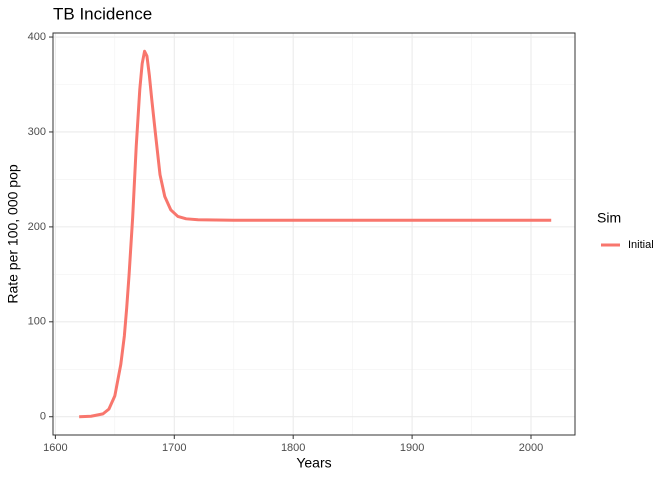 The width and height of the screenshot is (672, 485). I want to click on y-tick-label: 0, so click(43, 417).